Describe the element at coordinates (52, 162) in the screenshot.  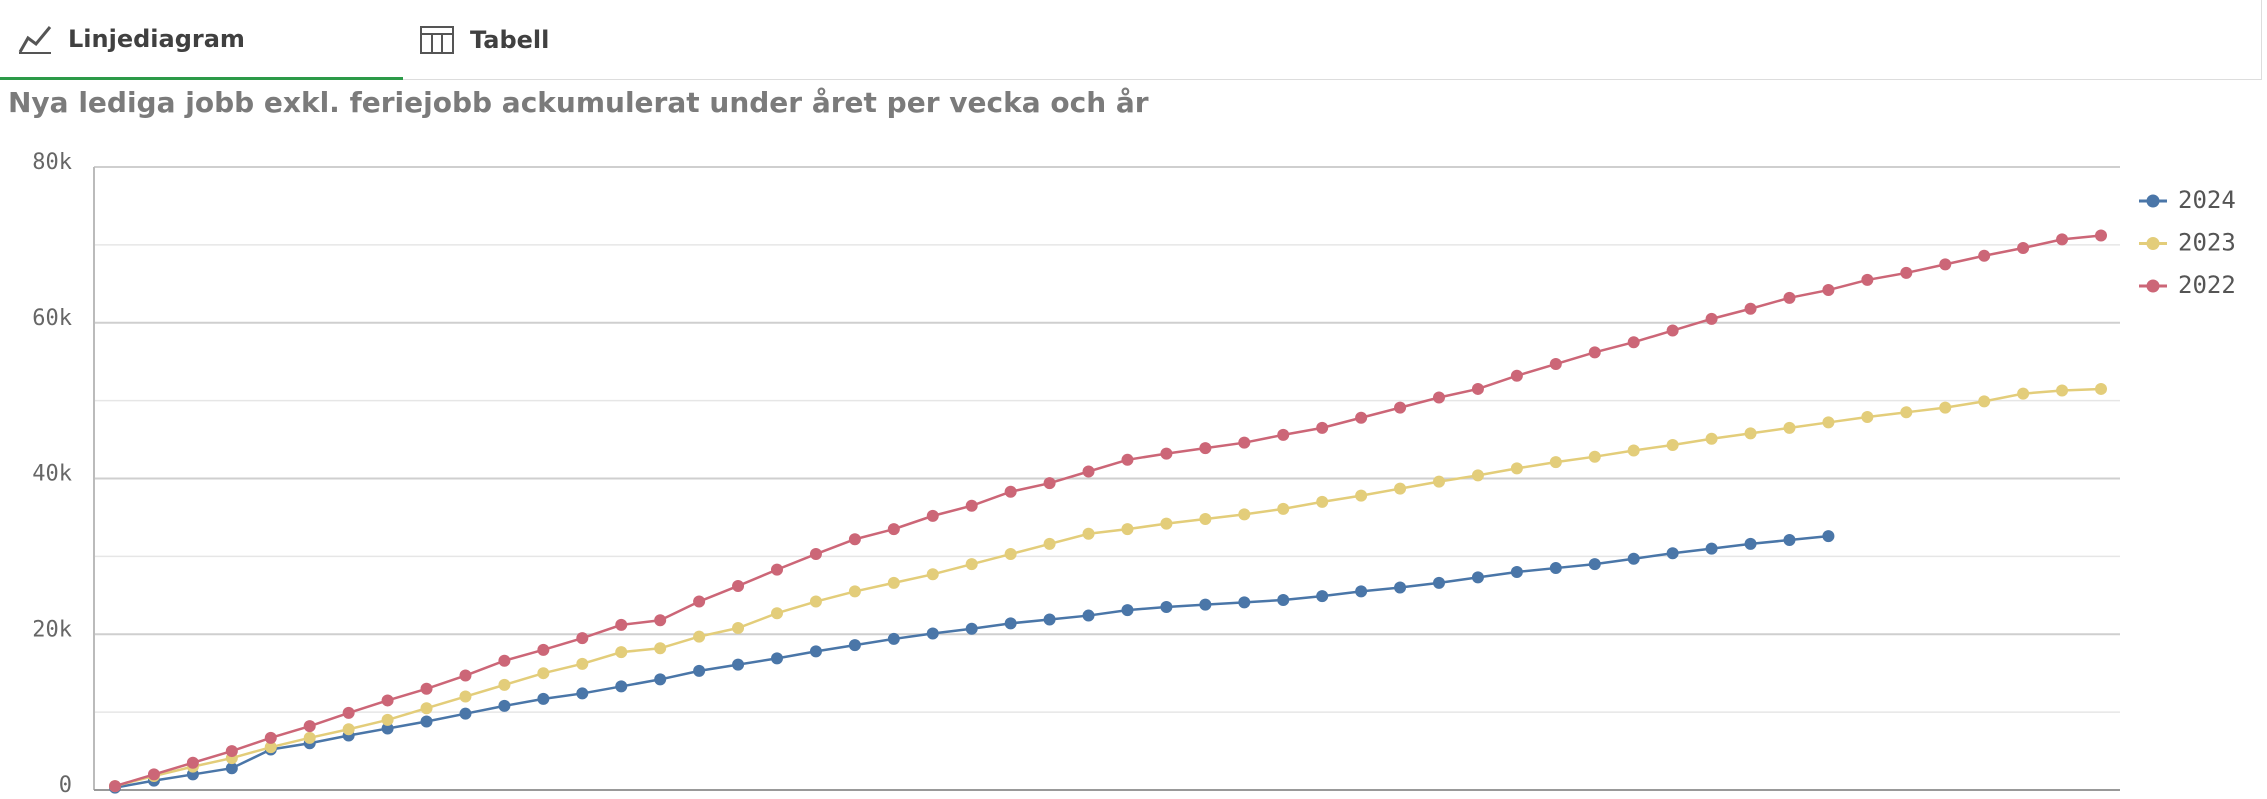
I see `y-tick-label: 80k` at that location.